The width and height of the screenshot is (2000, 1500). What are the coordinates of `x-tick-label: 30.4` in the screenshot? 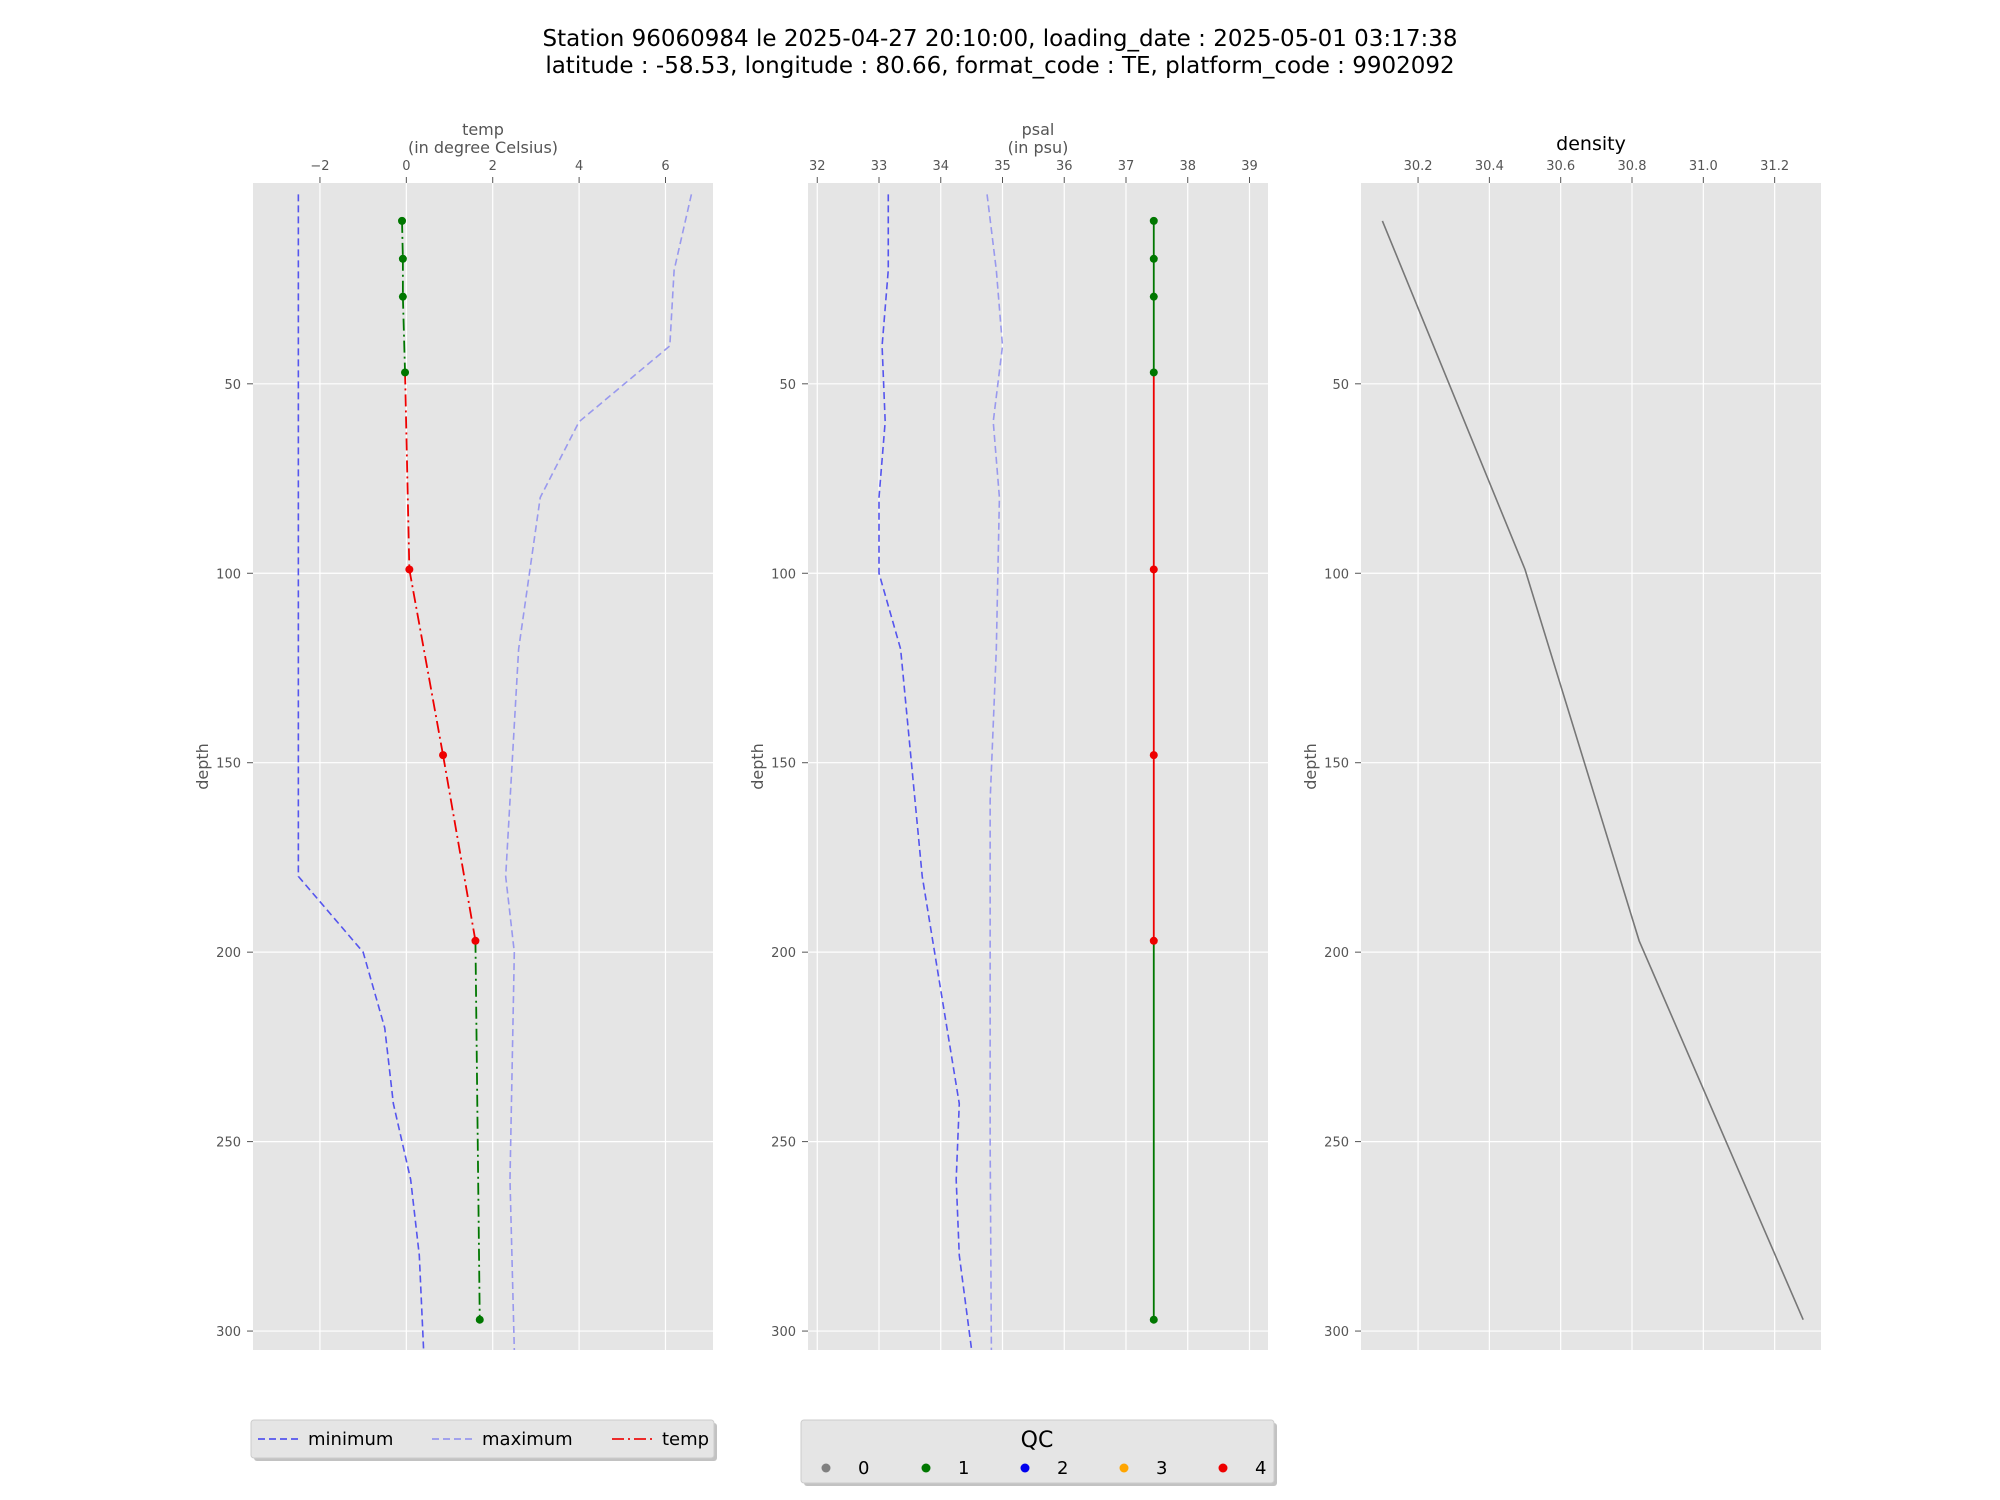 It's located at (1489, 166).